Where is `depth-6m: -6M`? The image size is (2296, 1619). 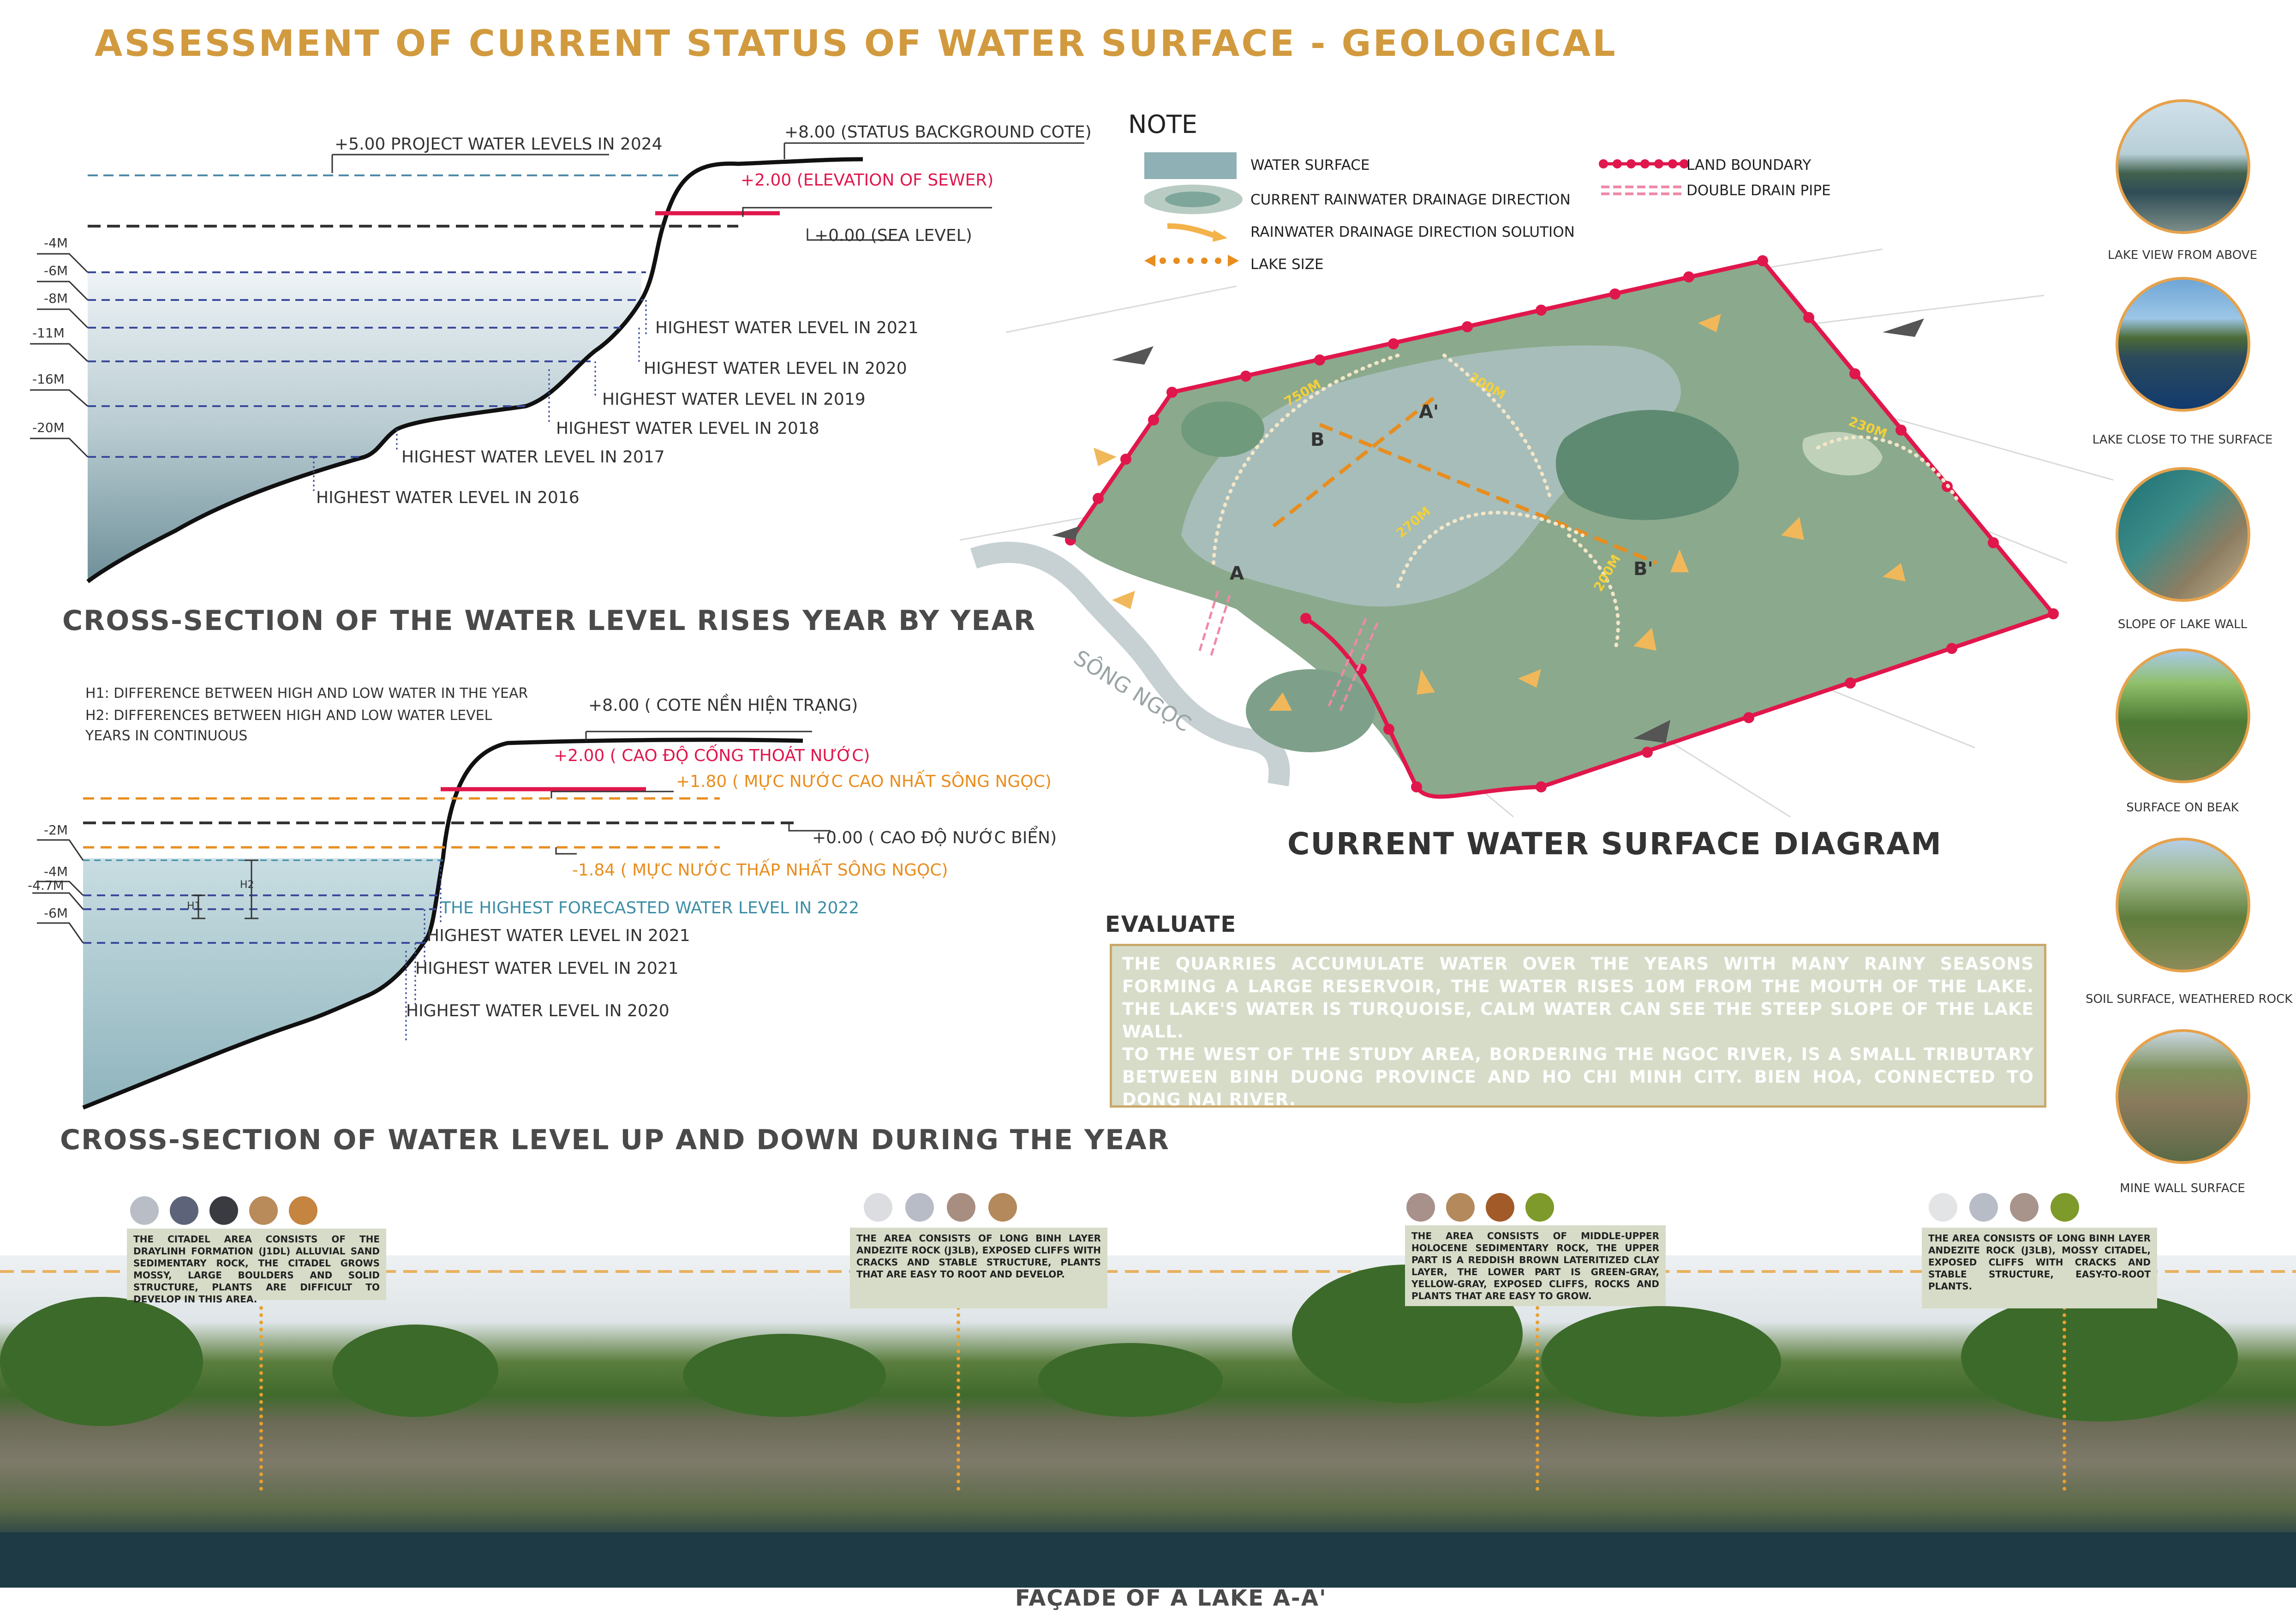
depth-6m: -6M is located at coordinates (56, 270).